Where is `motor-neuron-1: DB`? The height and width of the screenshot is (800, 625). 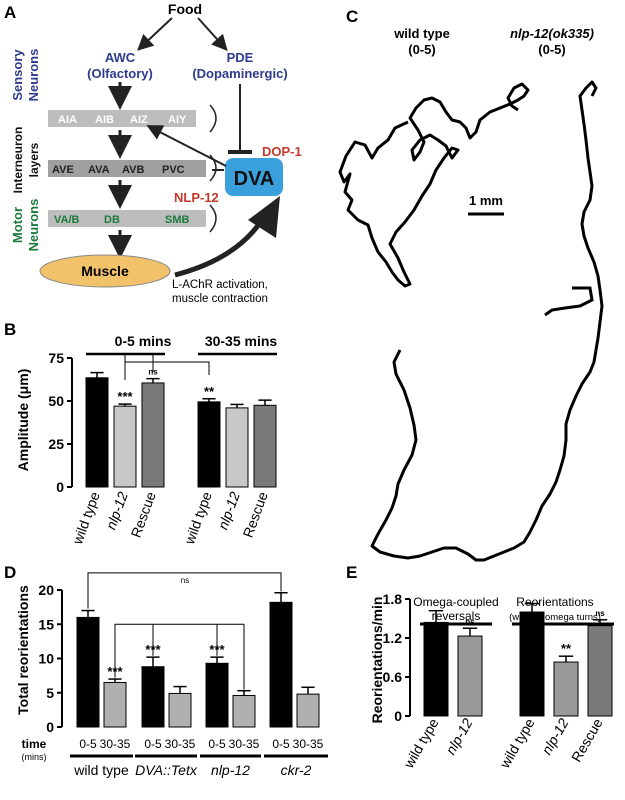
motor-neuron-1: DB is located at coordinates (112, 220).